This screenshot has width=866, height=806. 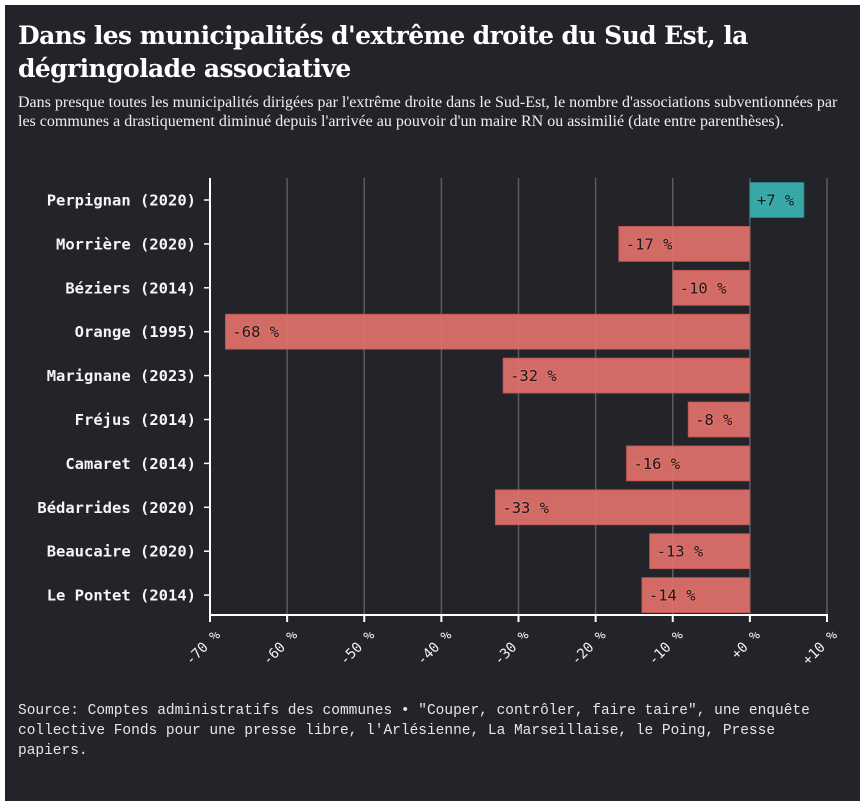 What do you see at coordinates (626, 375) in the screenshot?
I see `bar-marignane-2023` at bounding box center [626, 375].